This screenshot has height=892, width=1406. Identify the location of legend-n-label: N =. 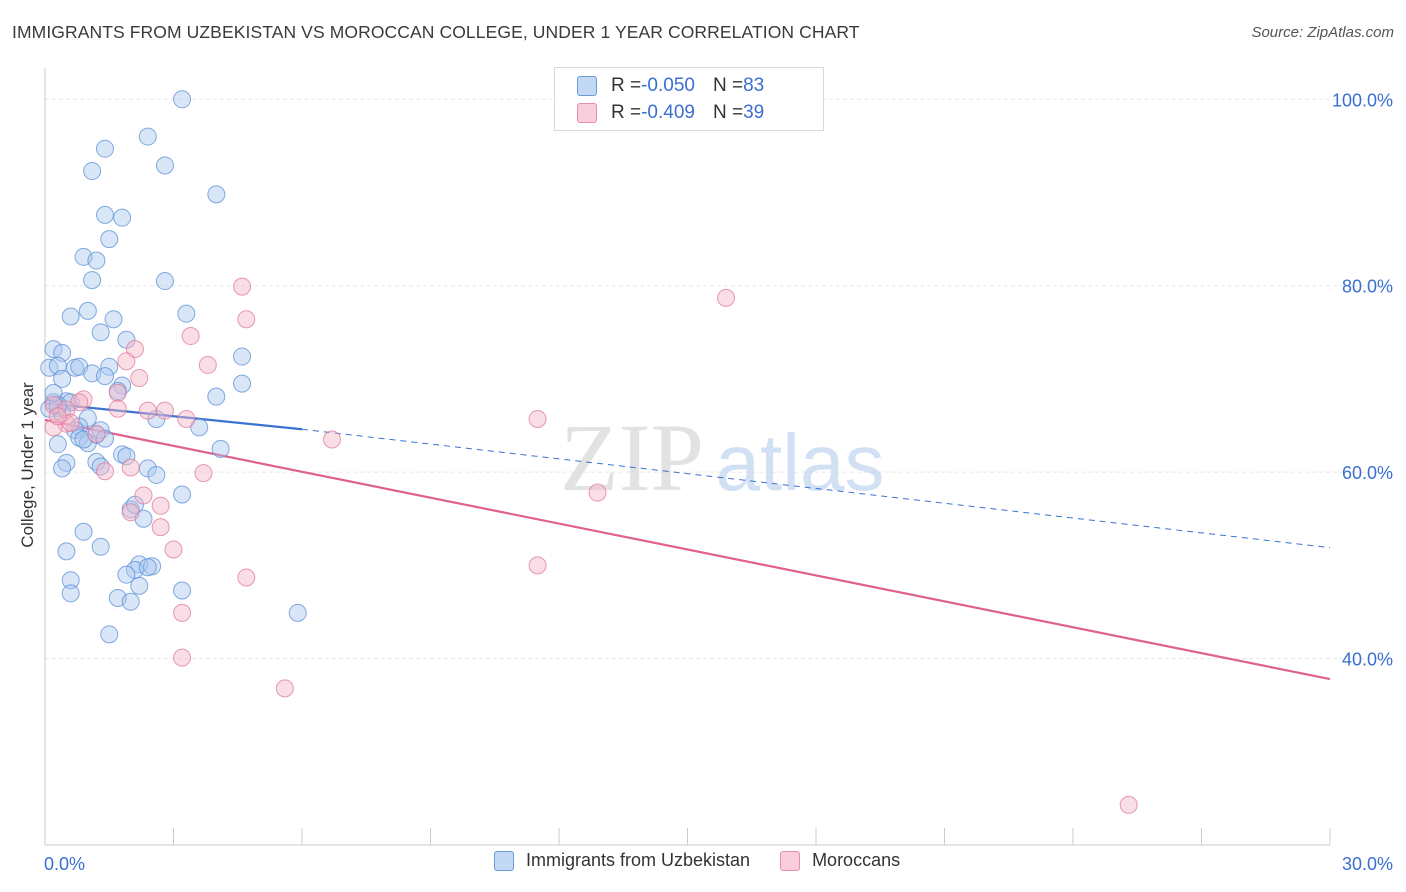
(728, 85).